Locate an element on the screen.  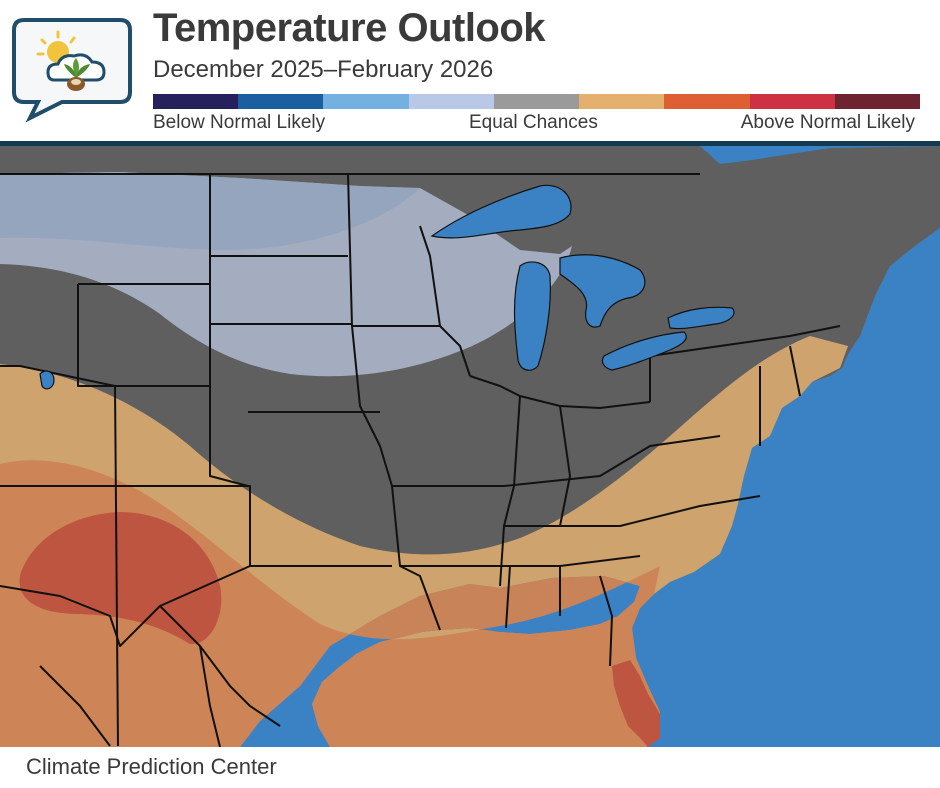
legend-label-equal: Equal Chances is located at coordinates (533, 122).